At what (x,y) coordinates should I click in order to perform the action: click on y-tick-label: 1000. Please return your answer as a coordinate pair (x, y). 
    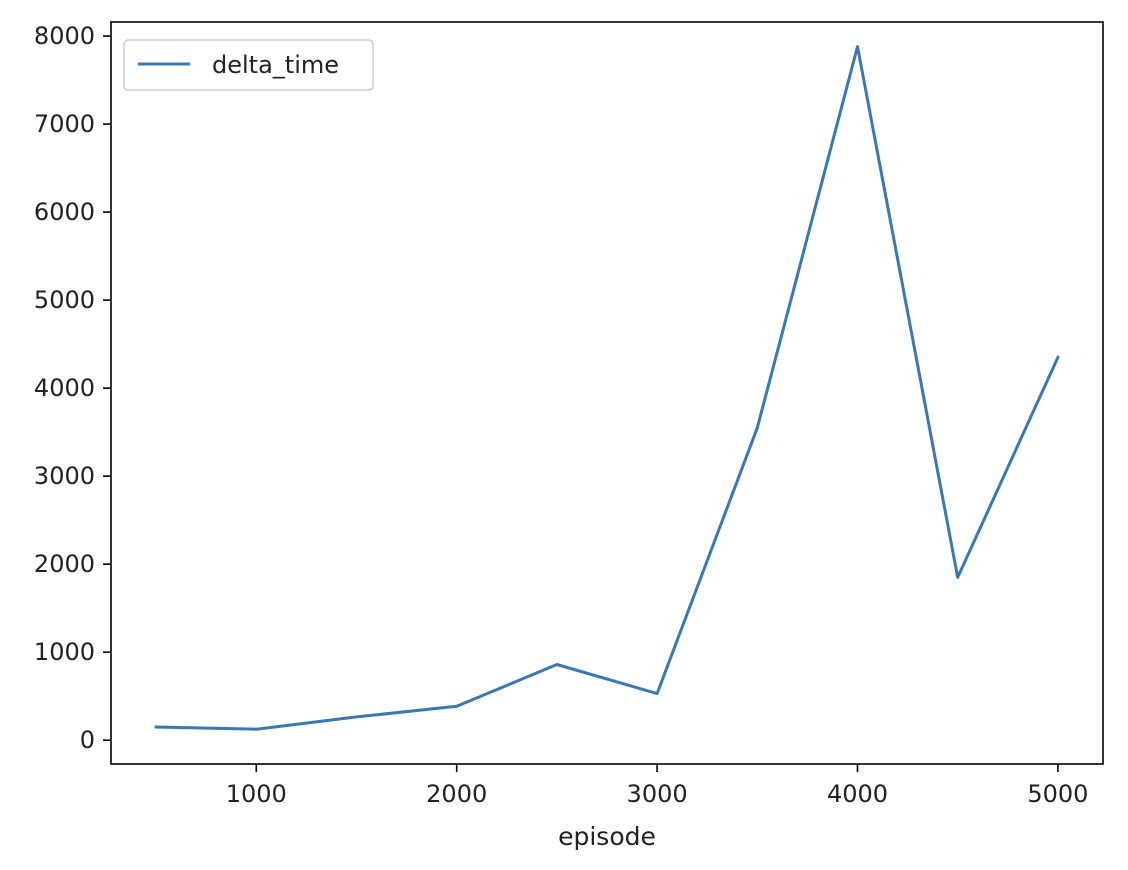
    Looking at the image, I should click on (64, 652).